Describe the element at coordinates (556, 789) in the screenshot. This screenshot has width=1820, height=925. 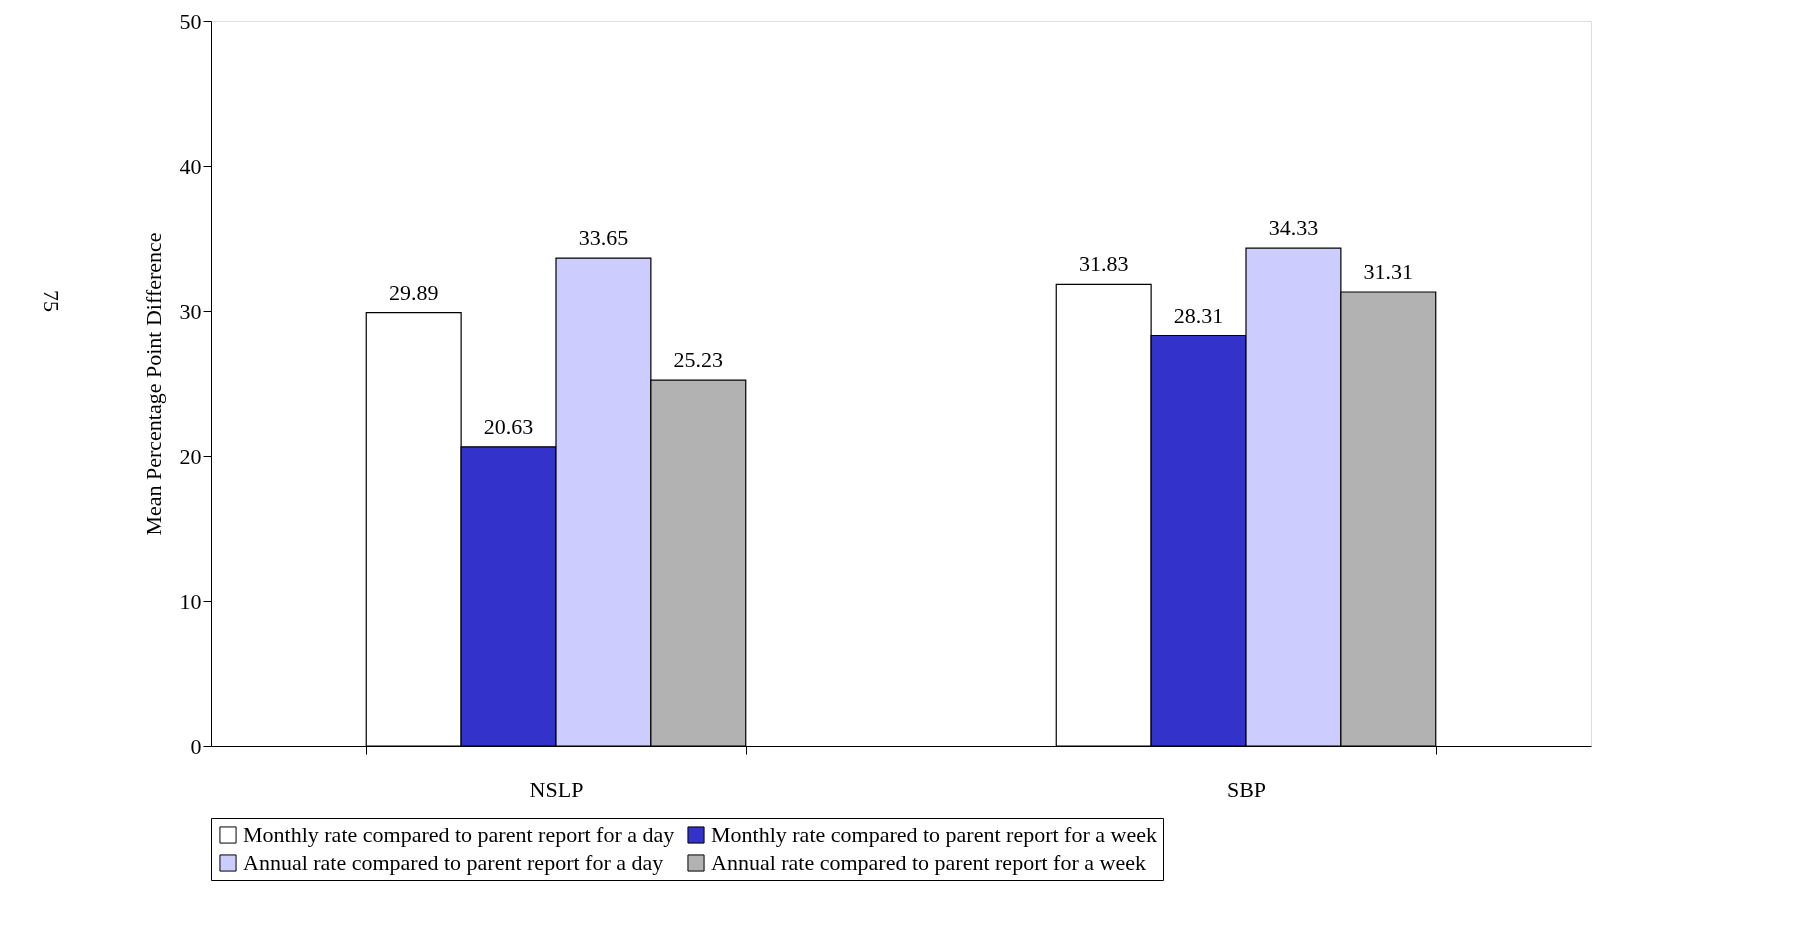
I see `x-tick-label: NSLP` at that location.